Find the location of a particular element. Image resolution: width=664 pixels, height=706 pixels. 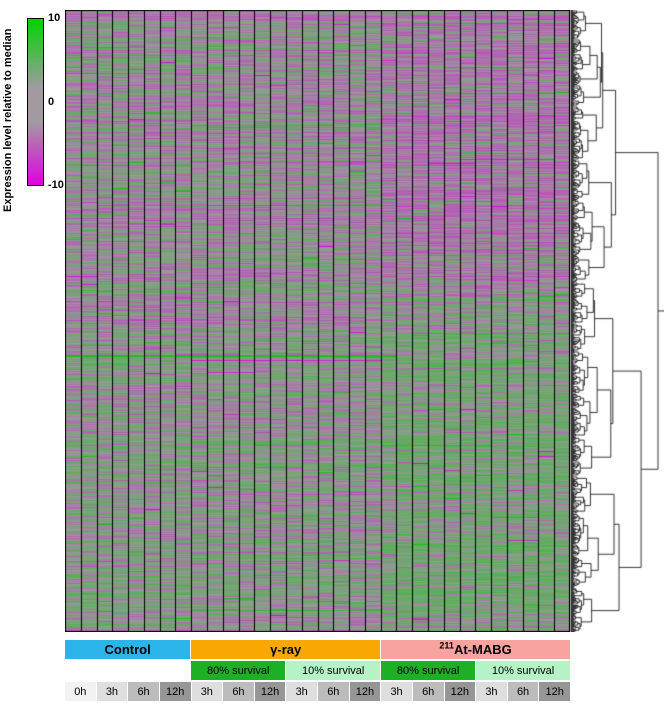

treatment-gamma-ray-label: γ-ray is located at coordinates (286, 649).